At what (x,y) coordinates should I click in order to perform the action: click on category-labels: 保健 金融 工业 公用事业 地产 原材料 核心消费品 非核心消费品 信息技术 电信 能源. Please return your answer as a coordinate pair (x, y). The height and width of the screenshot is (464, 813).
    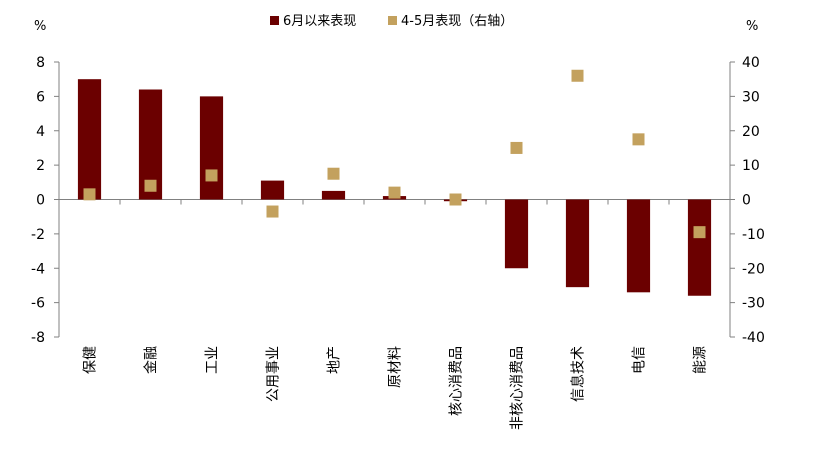
    Looking at the image, I should click on (396, 388).